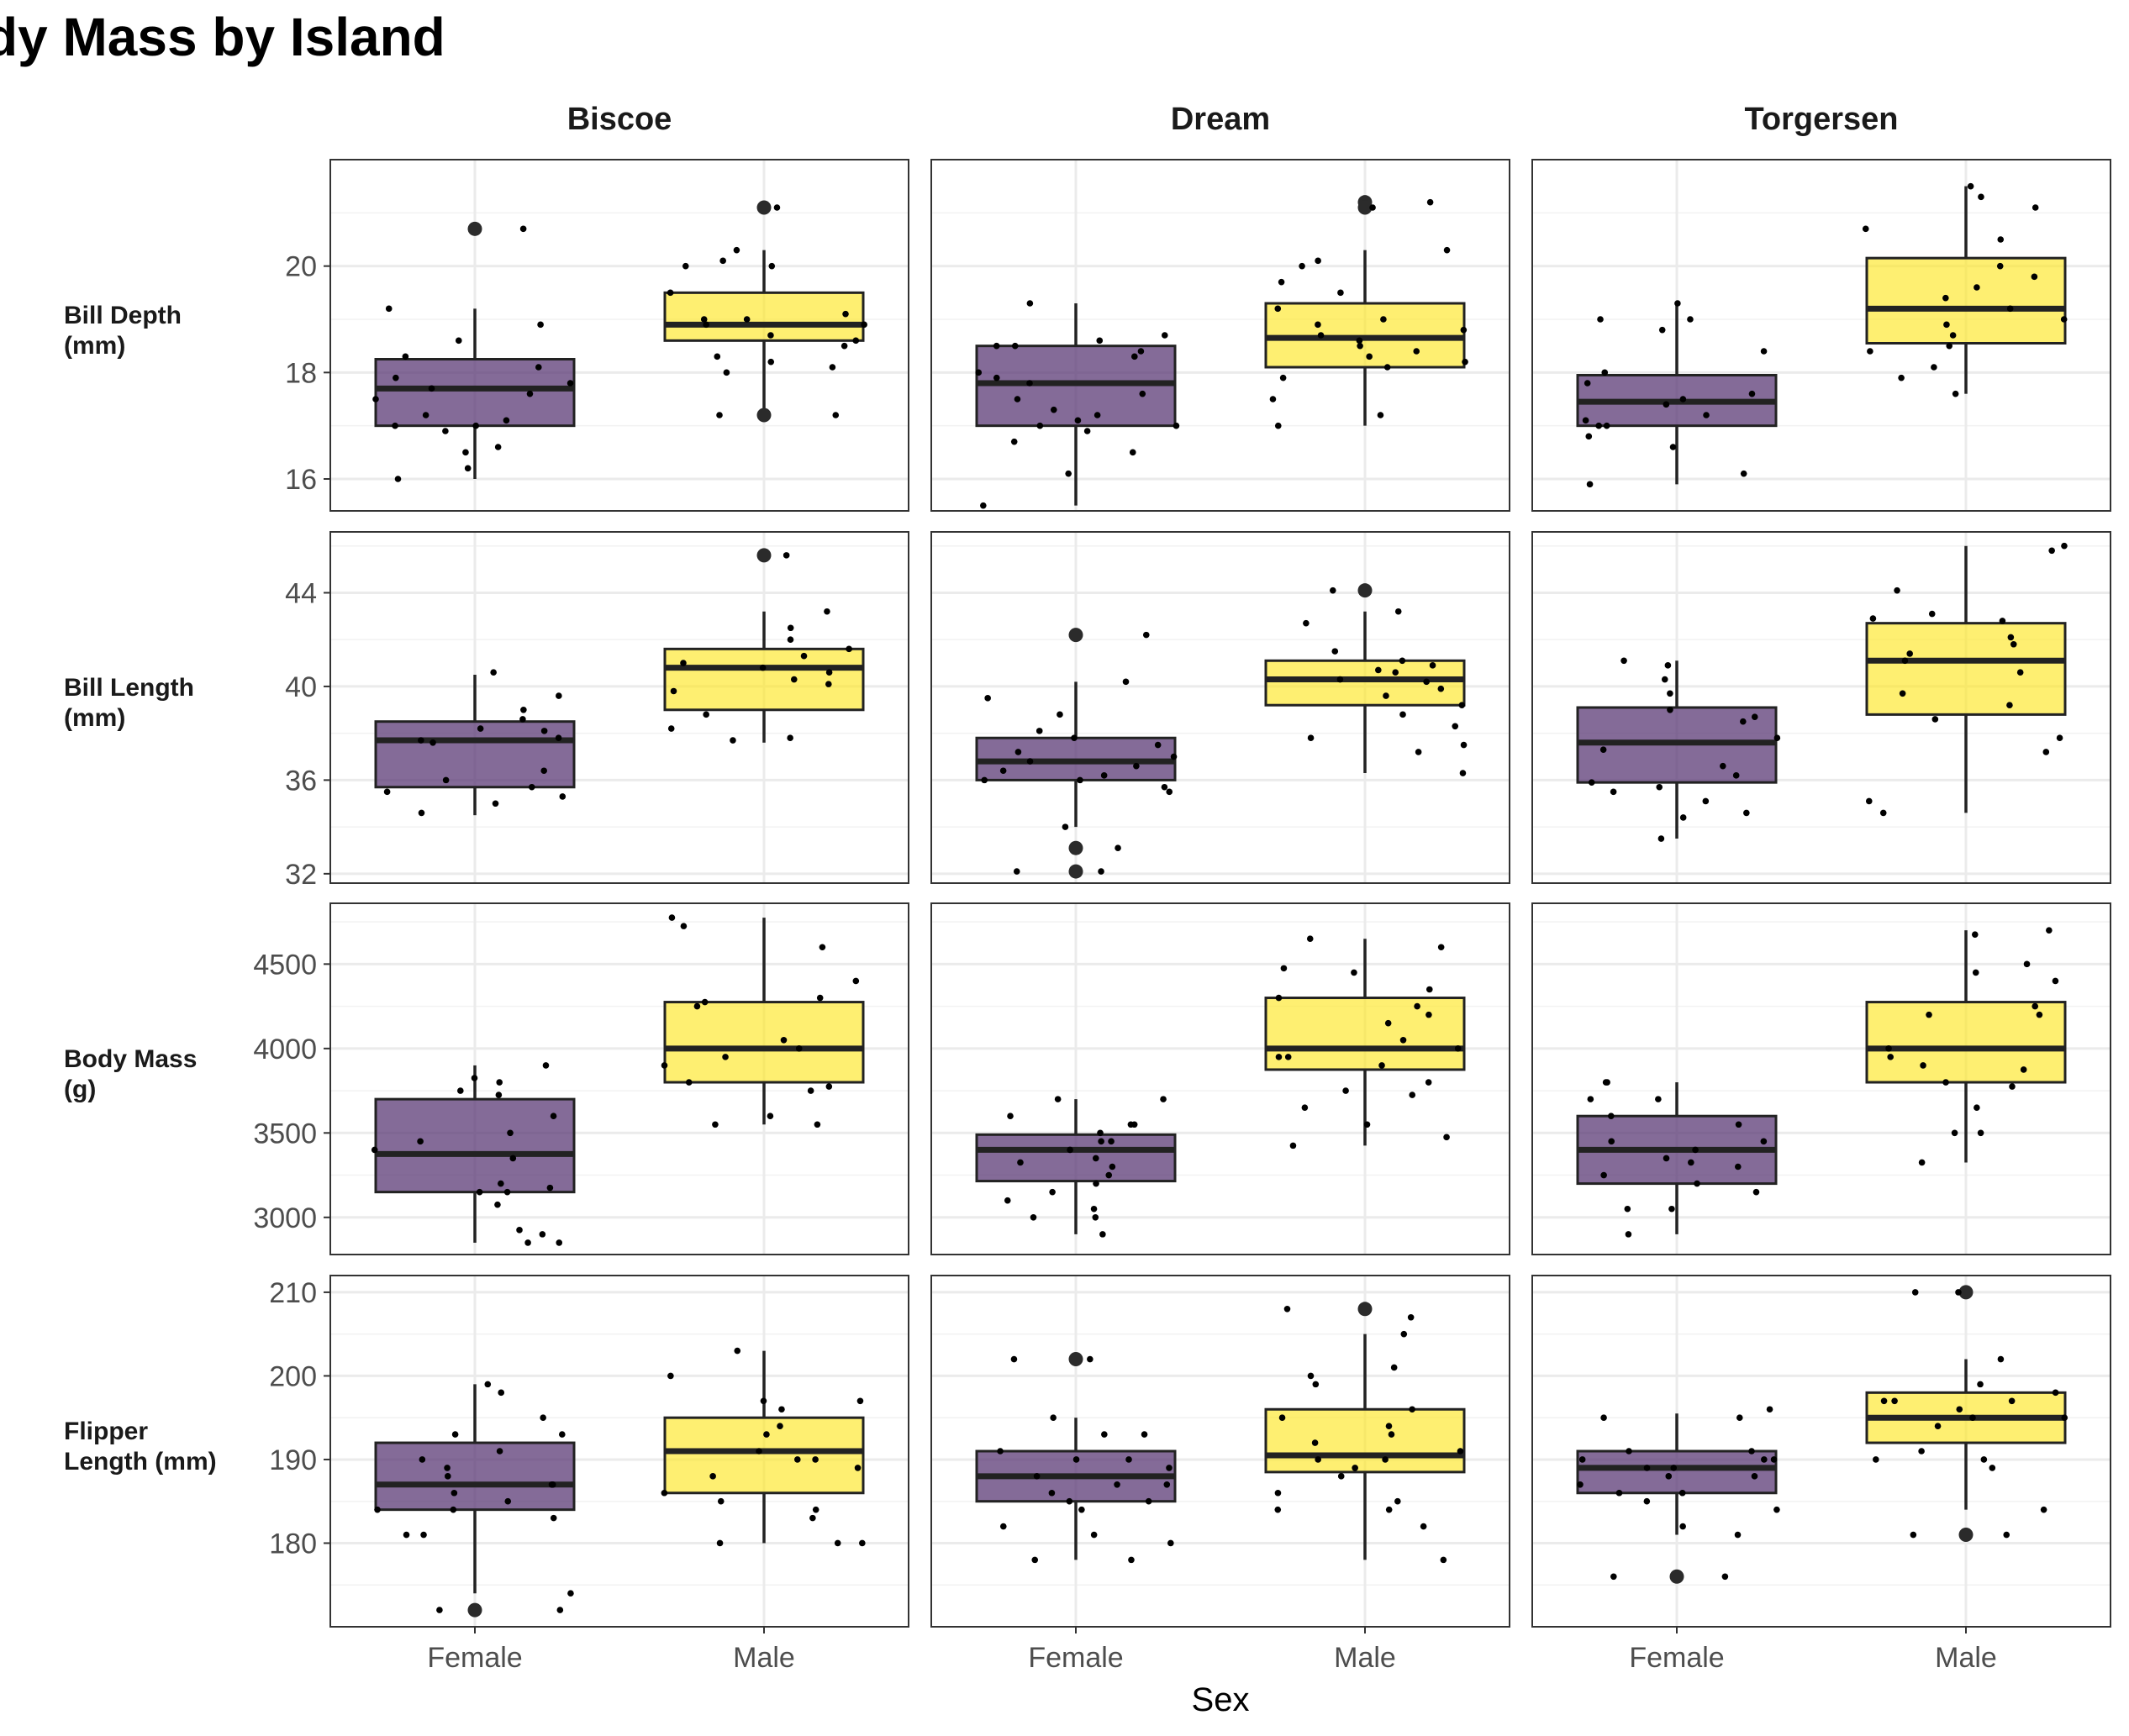 This screenshot has width=2129, height=1736. What do you see at coordinates (285, 965) in the screenshot?
I see `y-tick-label: 4500` at bounding box center [285, 965].